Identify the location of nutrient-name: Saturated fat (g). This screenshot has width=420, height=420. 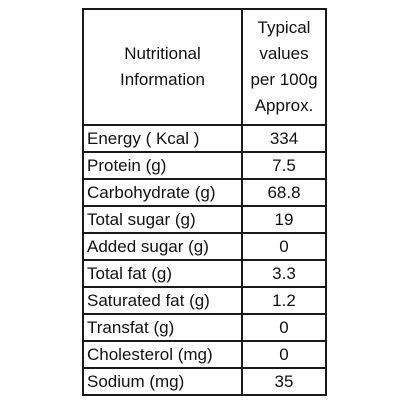
(162, 300).